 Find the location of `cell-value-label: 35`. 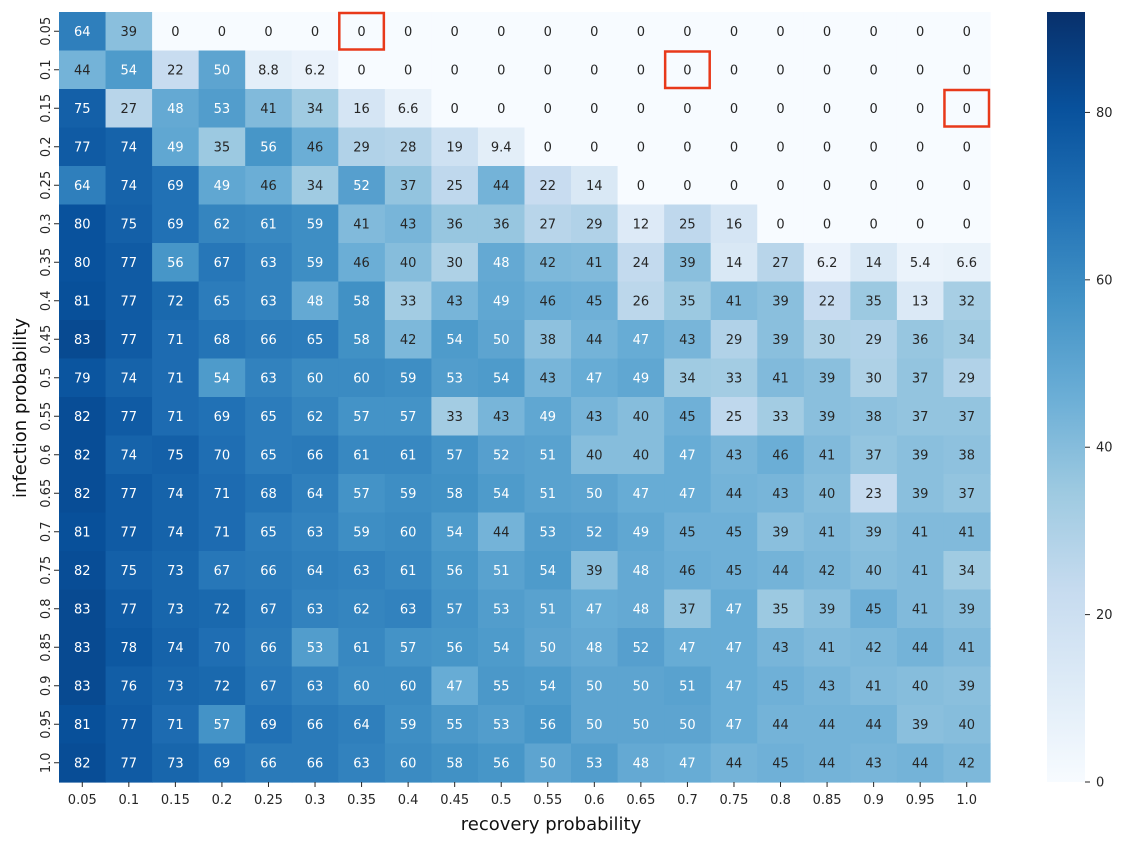

cell-value-label: 35 is located at coordinates (687, 301).